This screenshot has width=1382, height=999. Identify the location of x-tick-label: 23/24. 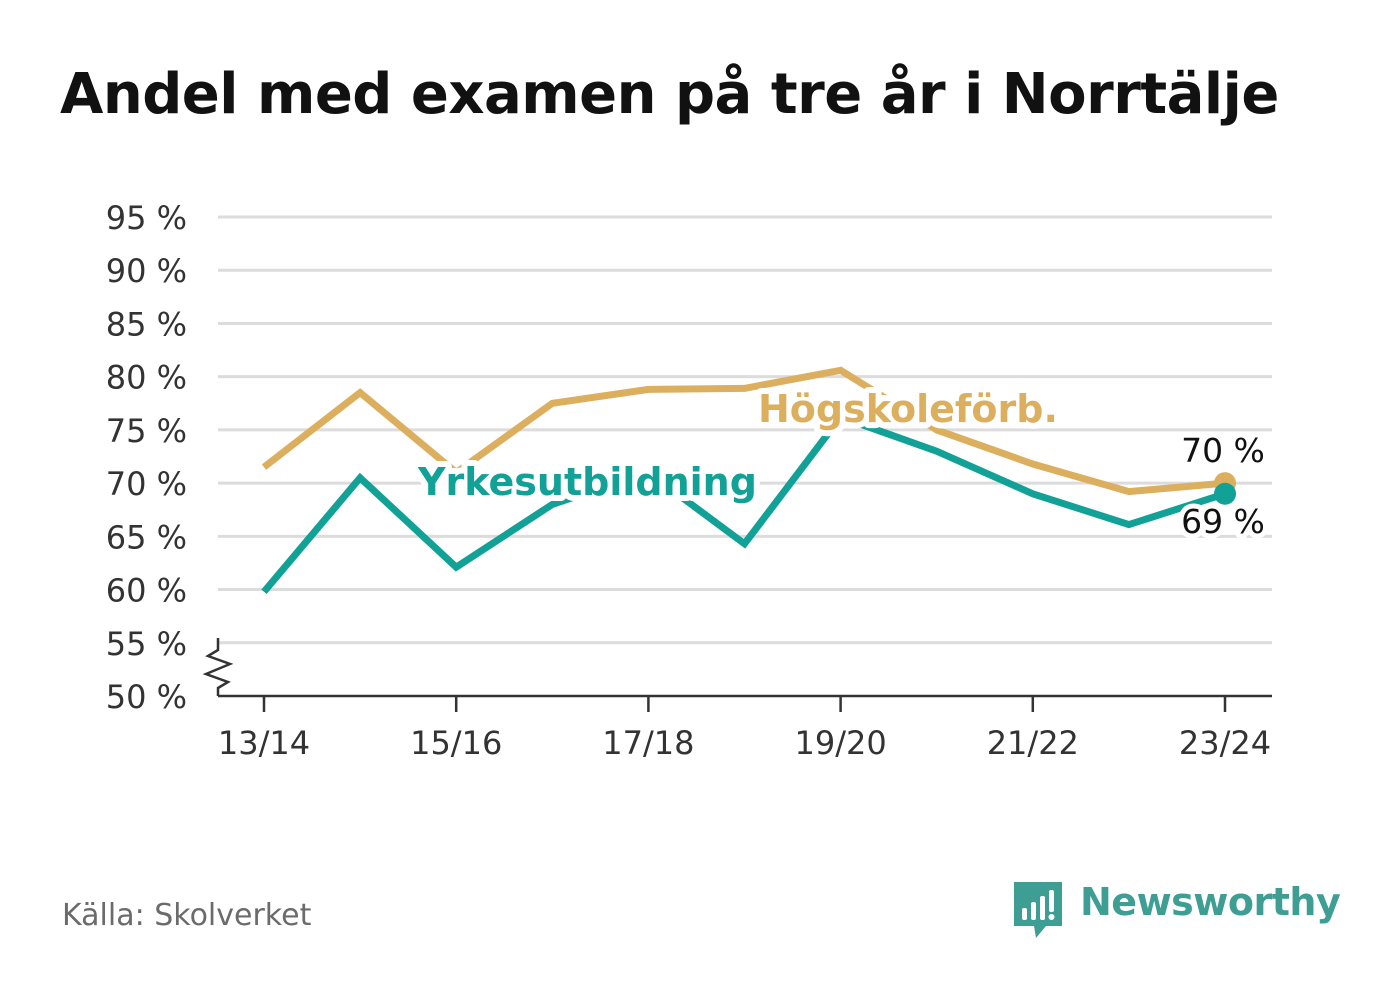
(1225, 743).